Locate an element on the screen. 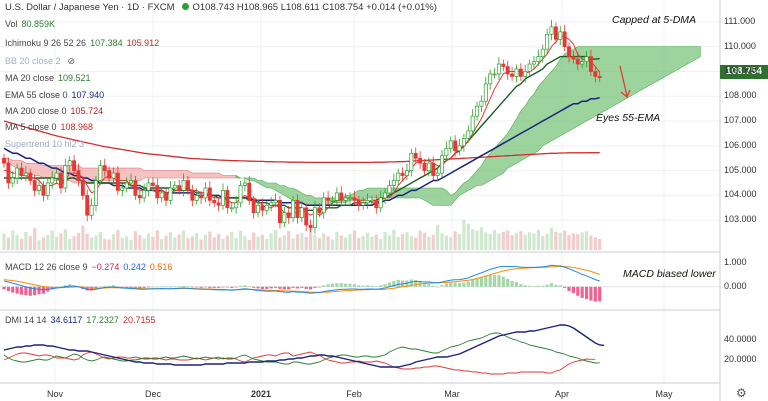 This screenshot has height=401, width=768. gear-icon: ⚙ is located at coordinates (741, 393).